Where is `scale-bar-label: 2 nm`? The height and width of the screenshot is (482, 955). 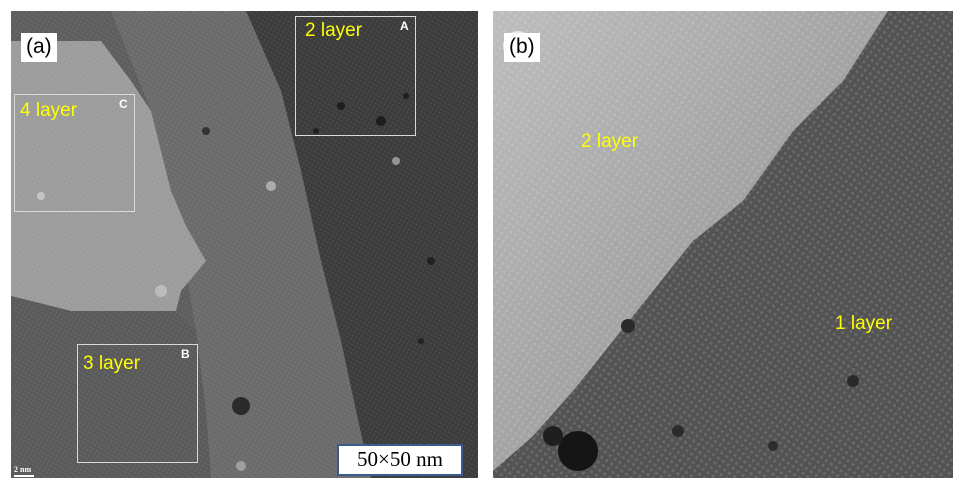 scale-bar-label: 2 nm is located at coordinates (23, 469).